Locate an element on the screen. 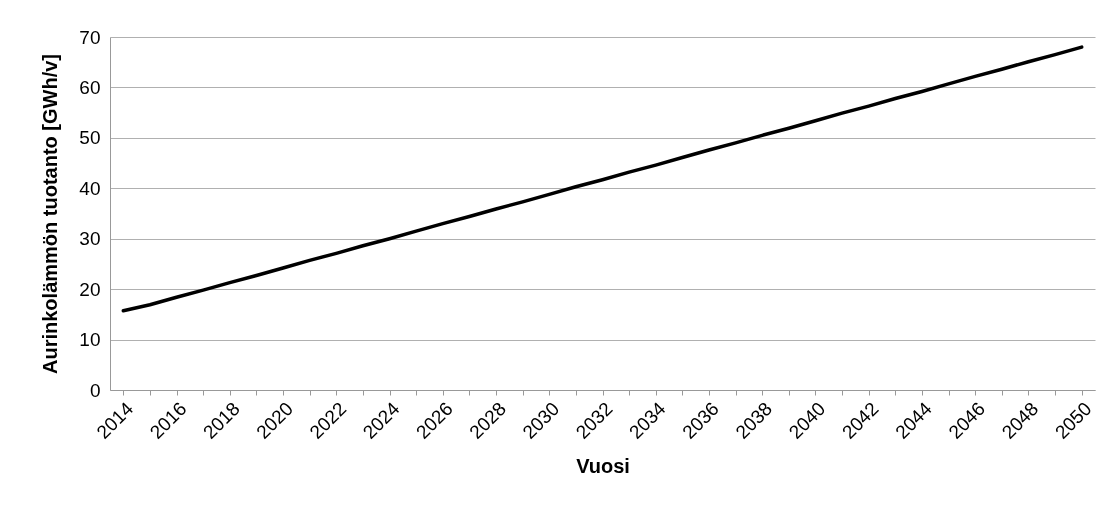 The image size is (1107, 517). y-tick-label: 50 is located at coordinates (90, 138).